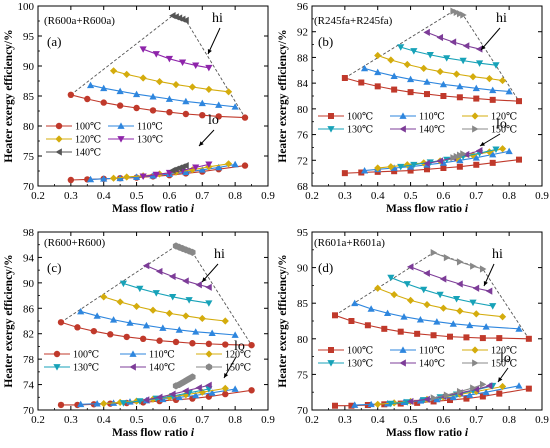 This screenshot has width=550, height=448. Describe the element at coordinates (9, 95) in the screenshot. I see `y-axis-label: Heater exergy efficiency/%` at that location.